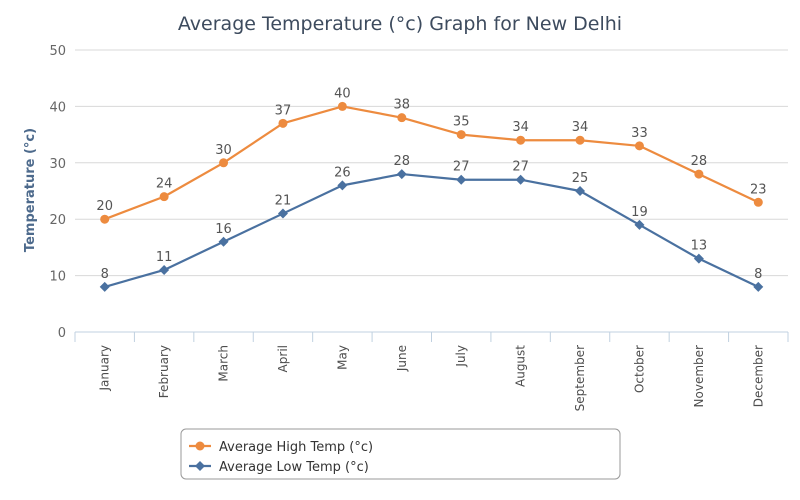 The image size is (800, 500). What do you see at coordinates (104, 206) in the screenshot?
I see `data-label: 20` at bounding box center [104, 206].